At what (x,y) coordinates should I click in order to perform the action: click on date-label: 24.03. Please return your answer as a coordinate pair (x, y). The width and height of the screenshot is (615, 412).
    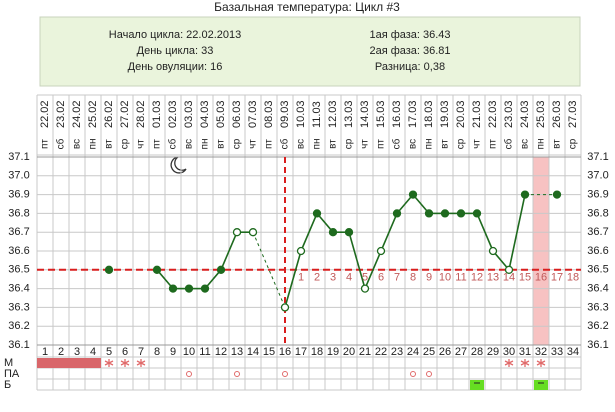
    Looking at the image, I should click on (525, 114).